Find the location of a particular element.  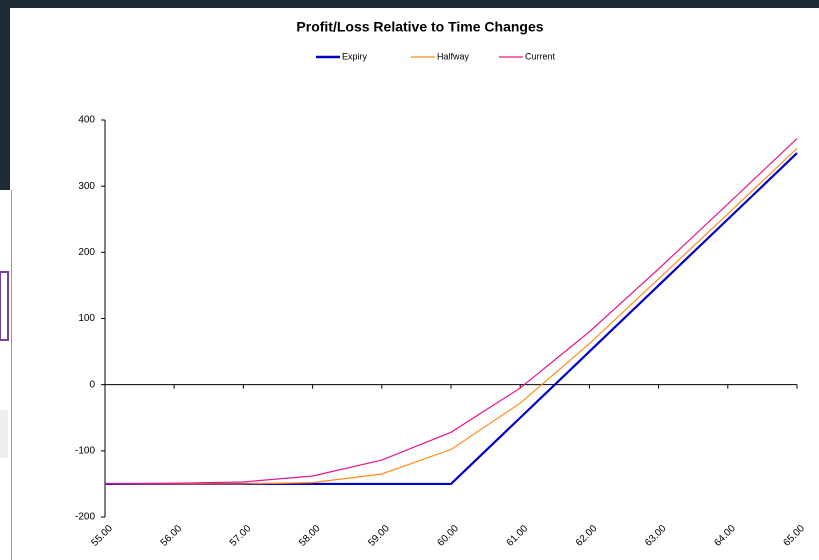

x-tick-label: 59.00 is located at coordinates (379, 536).